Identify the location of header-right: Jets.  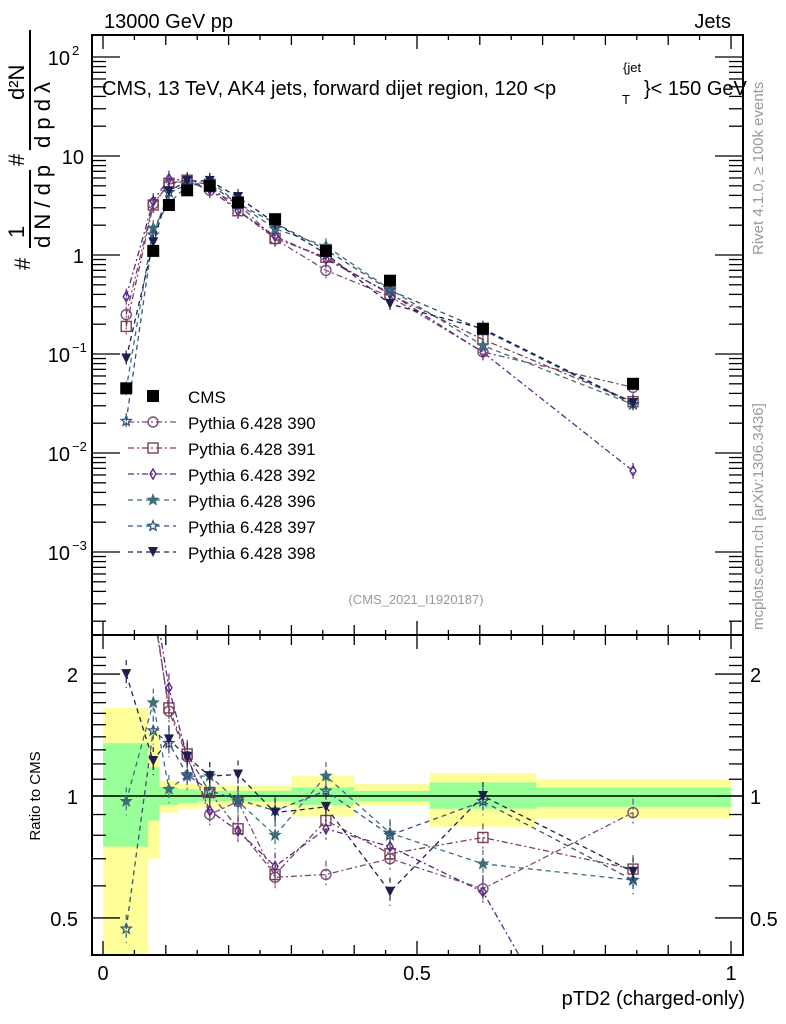
(712, 22).